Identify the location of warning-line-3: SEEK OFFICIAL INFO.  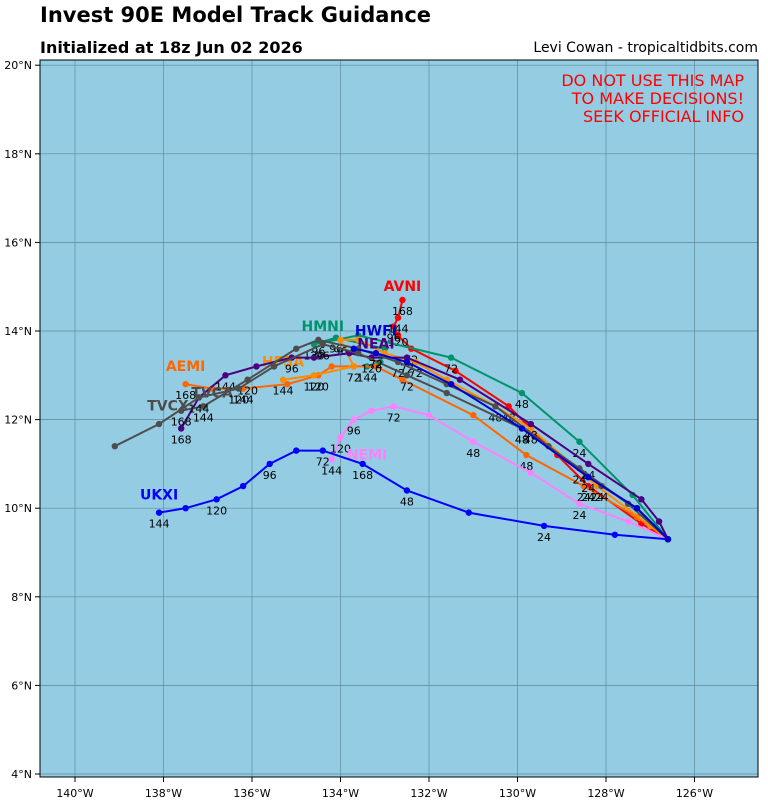
(663, 116).